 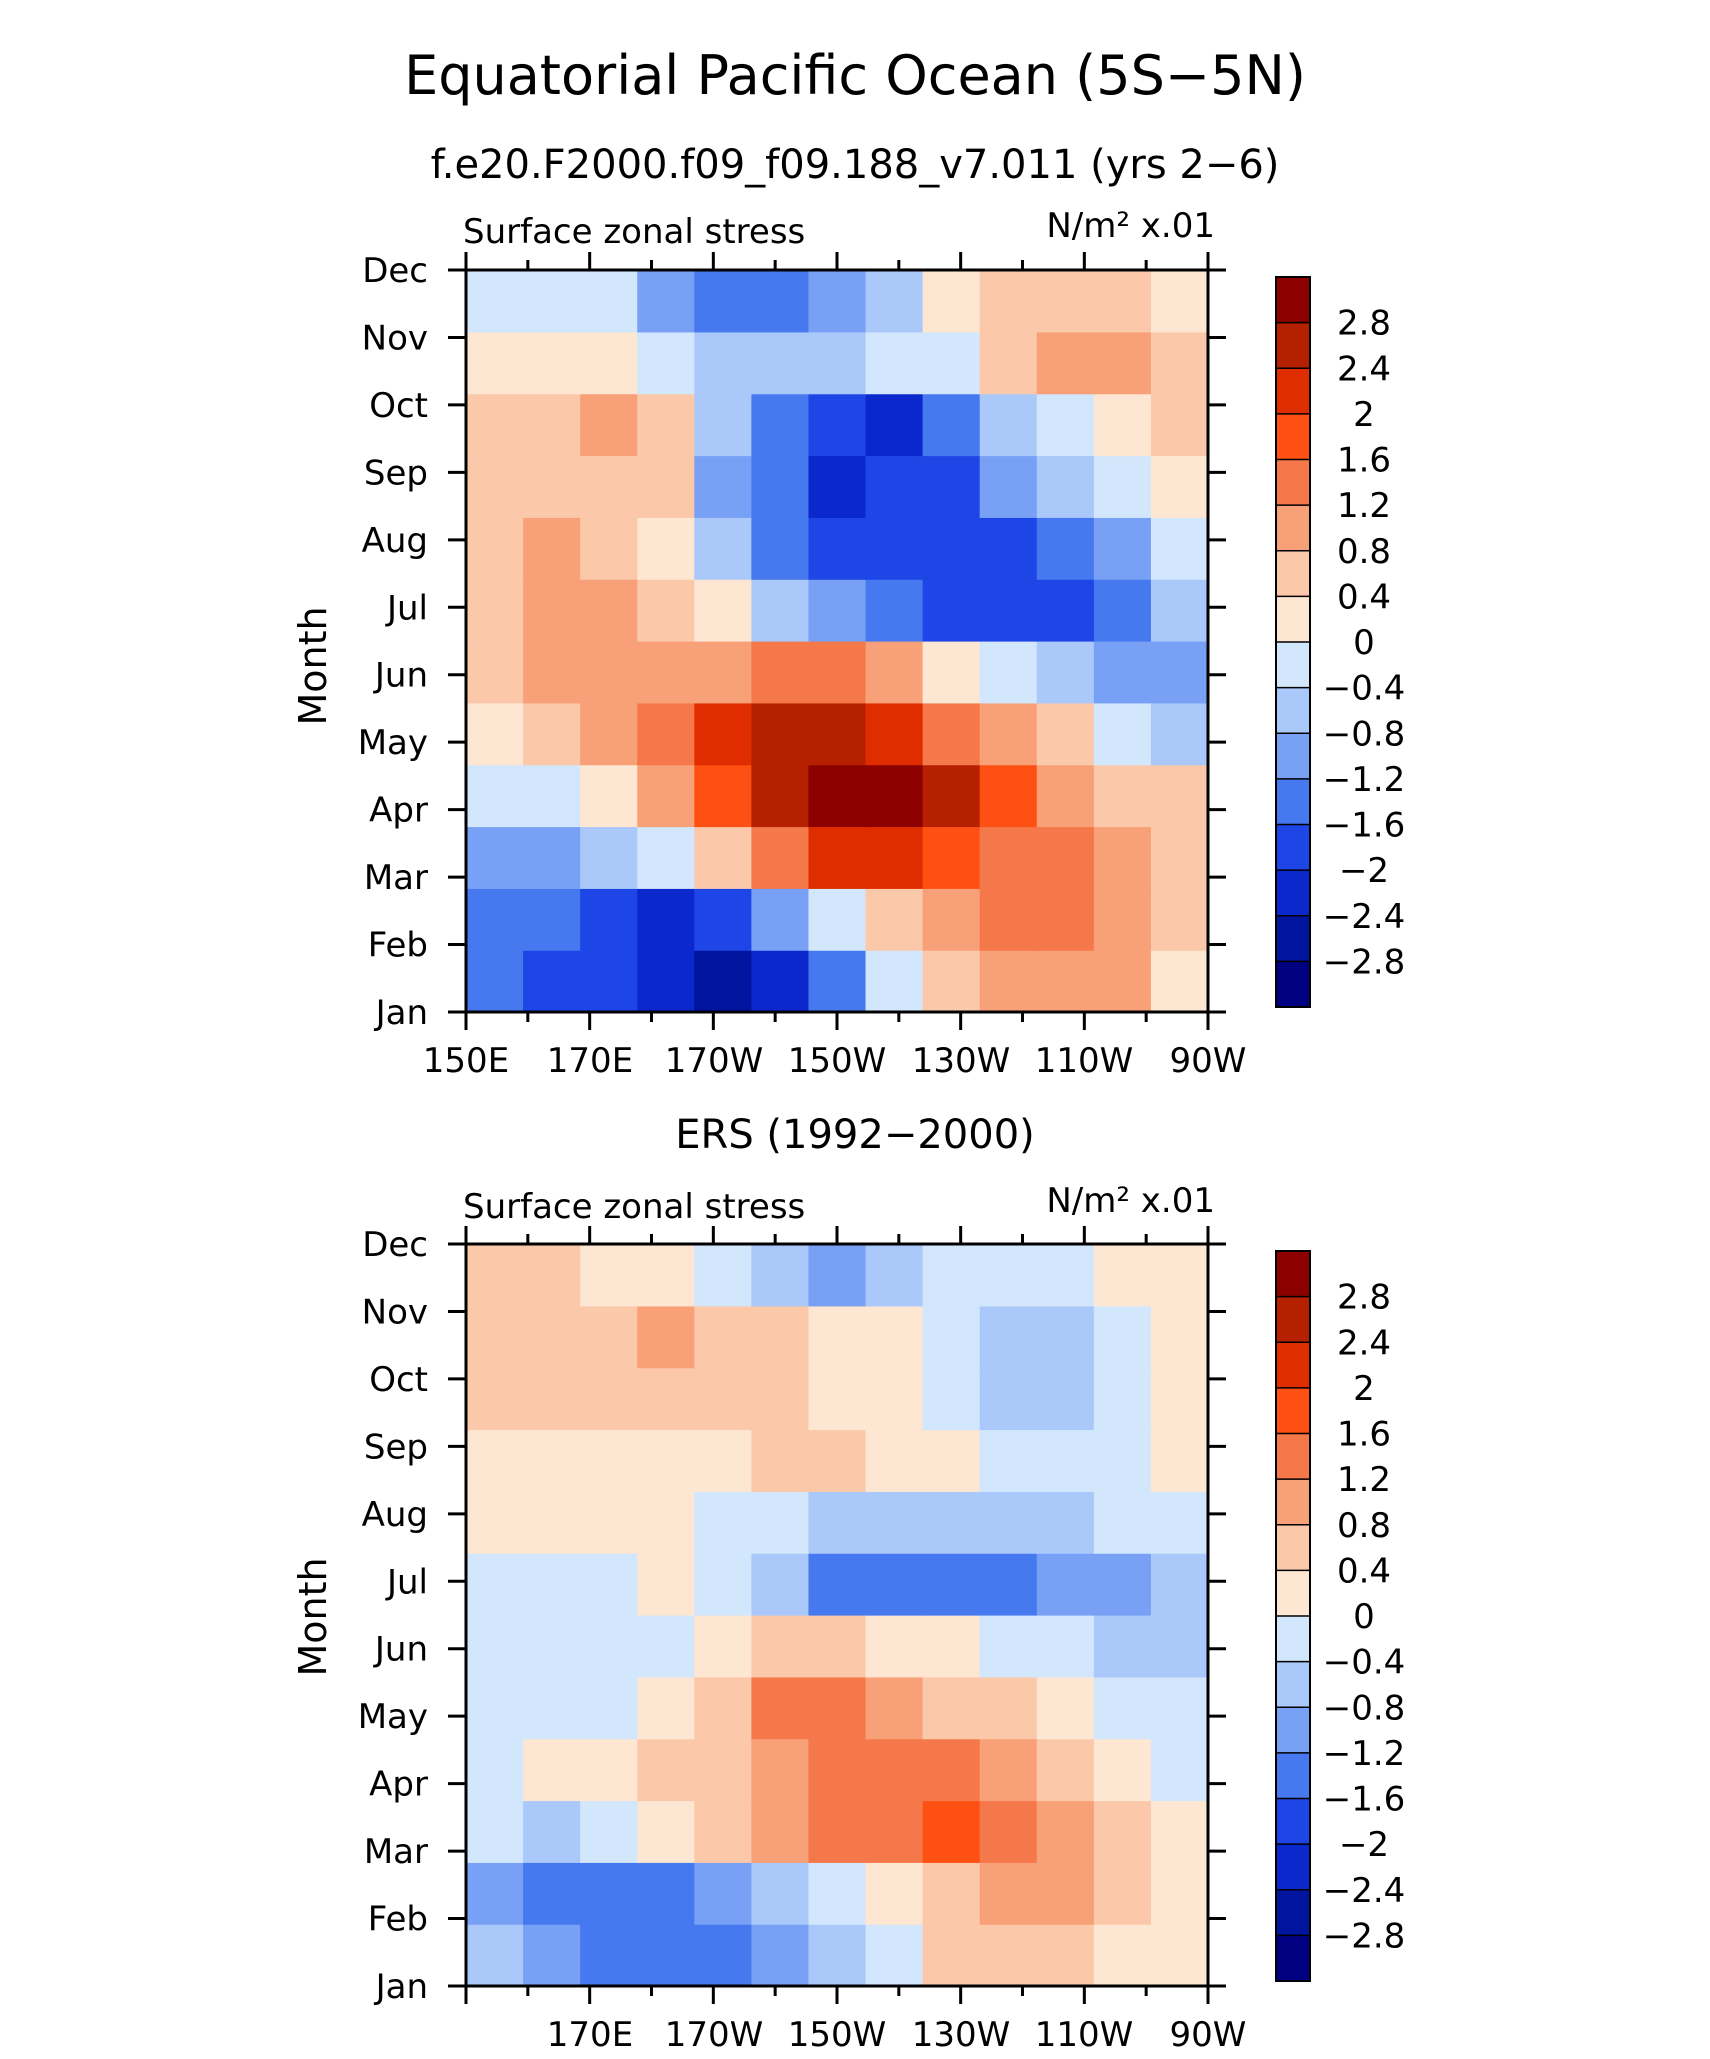 I want to click on colorbar-label: −1.6, so click(x=1364, y=1800).